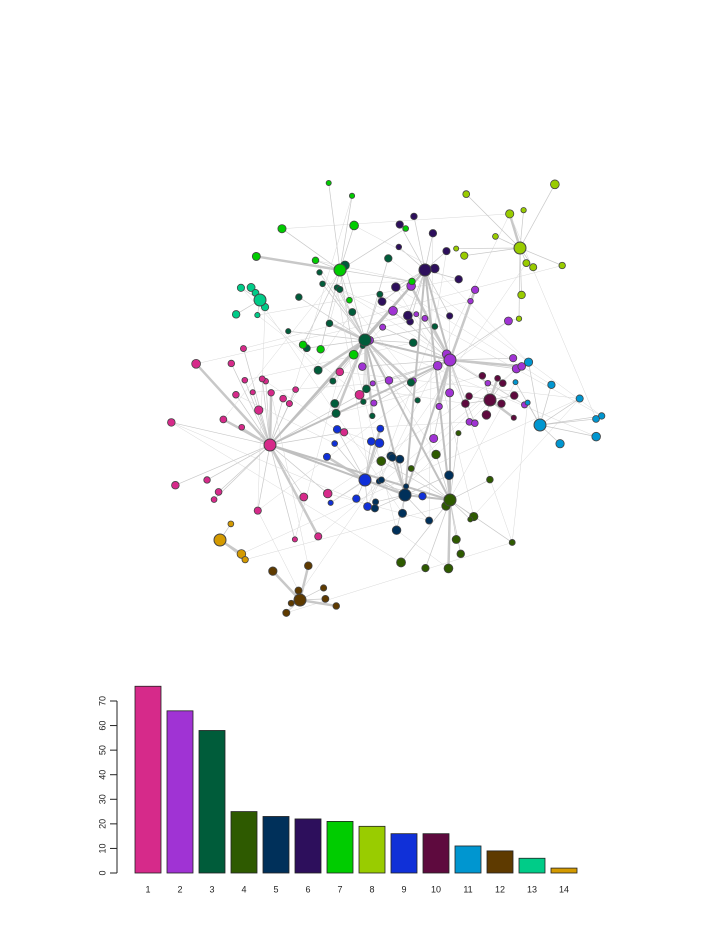 The width and height of the screenshot is (706, 925). Describe the element at coordinates (211, 889) in the screenshot. I see `x-tick-label: 3` at that location.